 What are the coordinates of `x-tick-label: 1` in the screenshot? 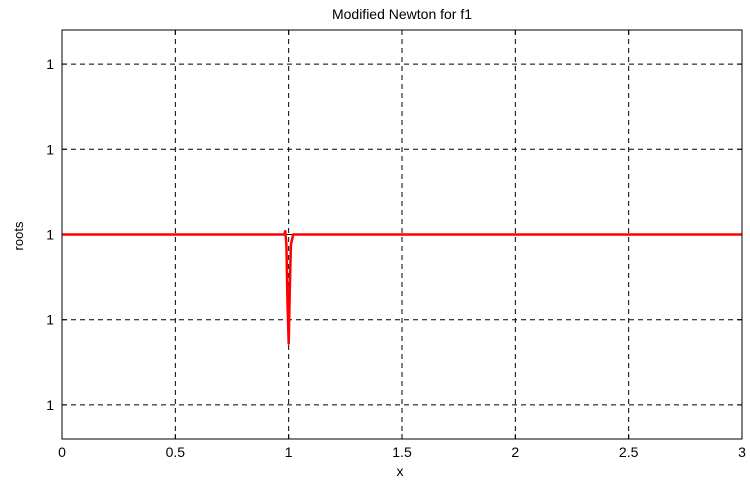 It's located at (289, 452).